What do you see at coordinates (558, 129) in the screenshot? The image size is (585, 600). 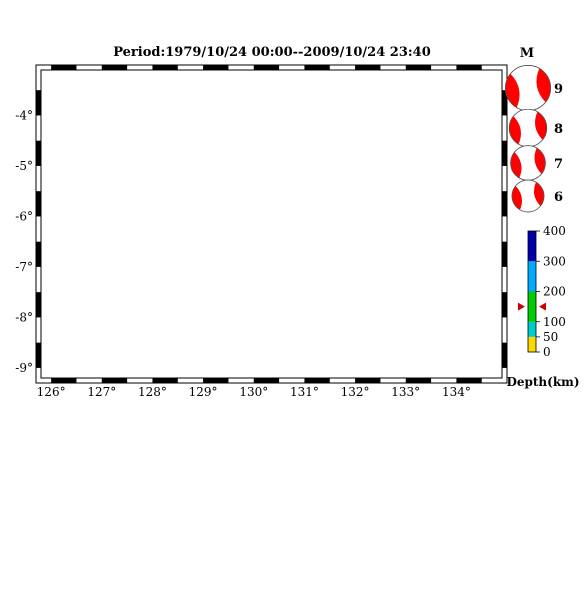 I see `magnitude-legend-label: 8` at bounding box center [558, 129].